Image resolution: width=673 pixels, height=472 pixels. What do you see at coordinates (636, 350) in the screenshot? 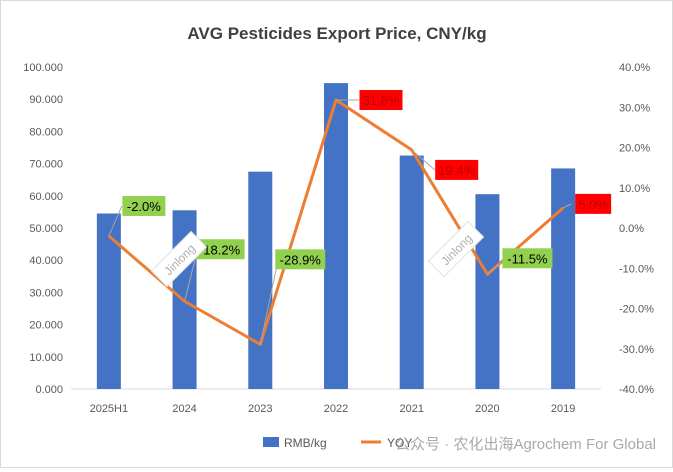
I see `y-right-tick-label: -30.0%` at bounding box center [636, 350].